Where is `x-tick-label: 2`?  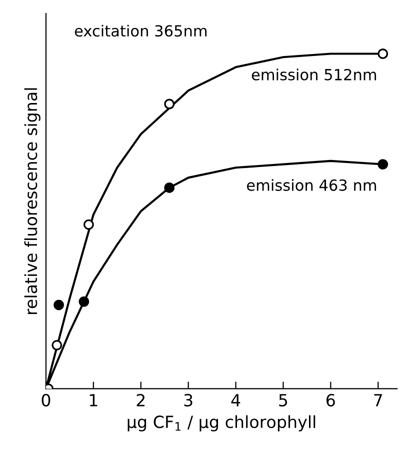
x-tick-label: 2 is located at coordinates (140, 400).